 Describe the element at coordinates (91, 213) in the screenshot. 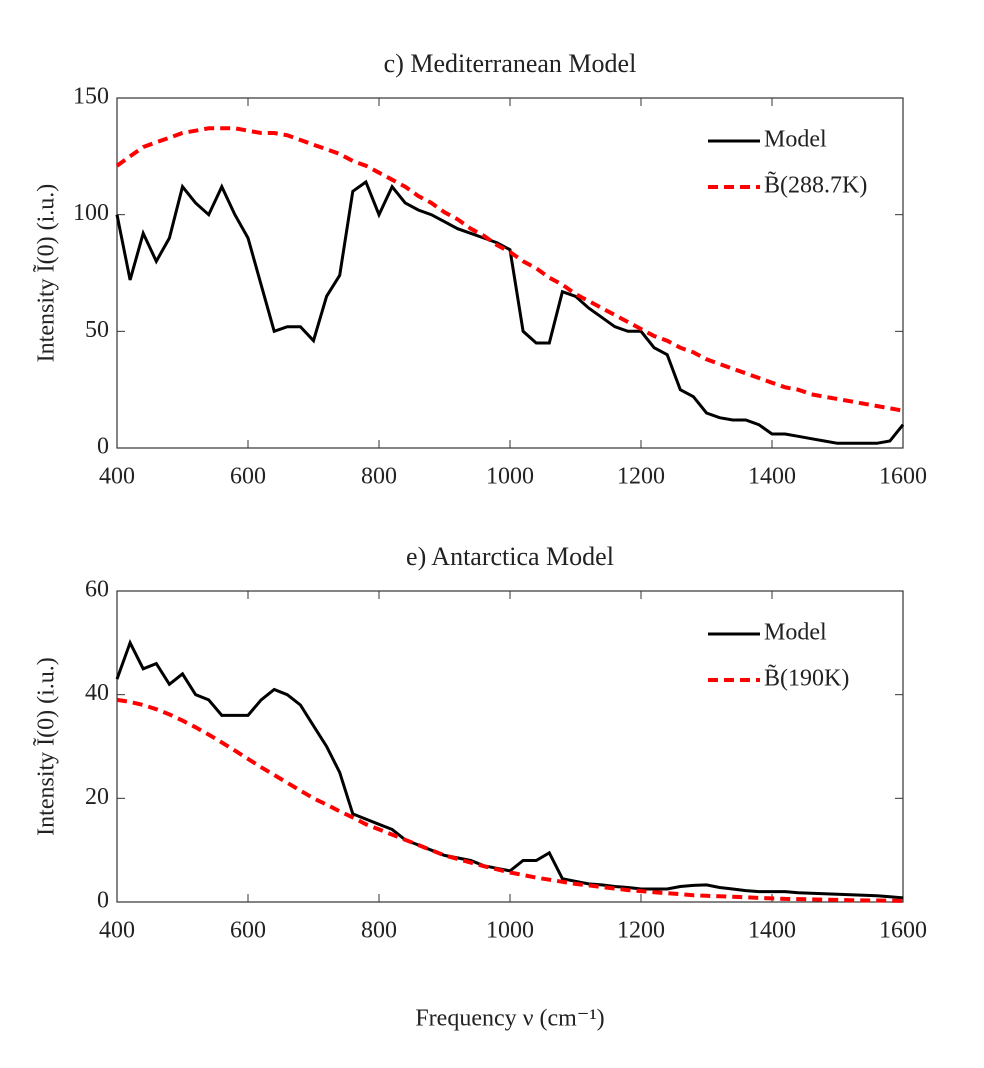

I see `y-tick-label: 100` at that location.